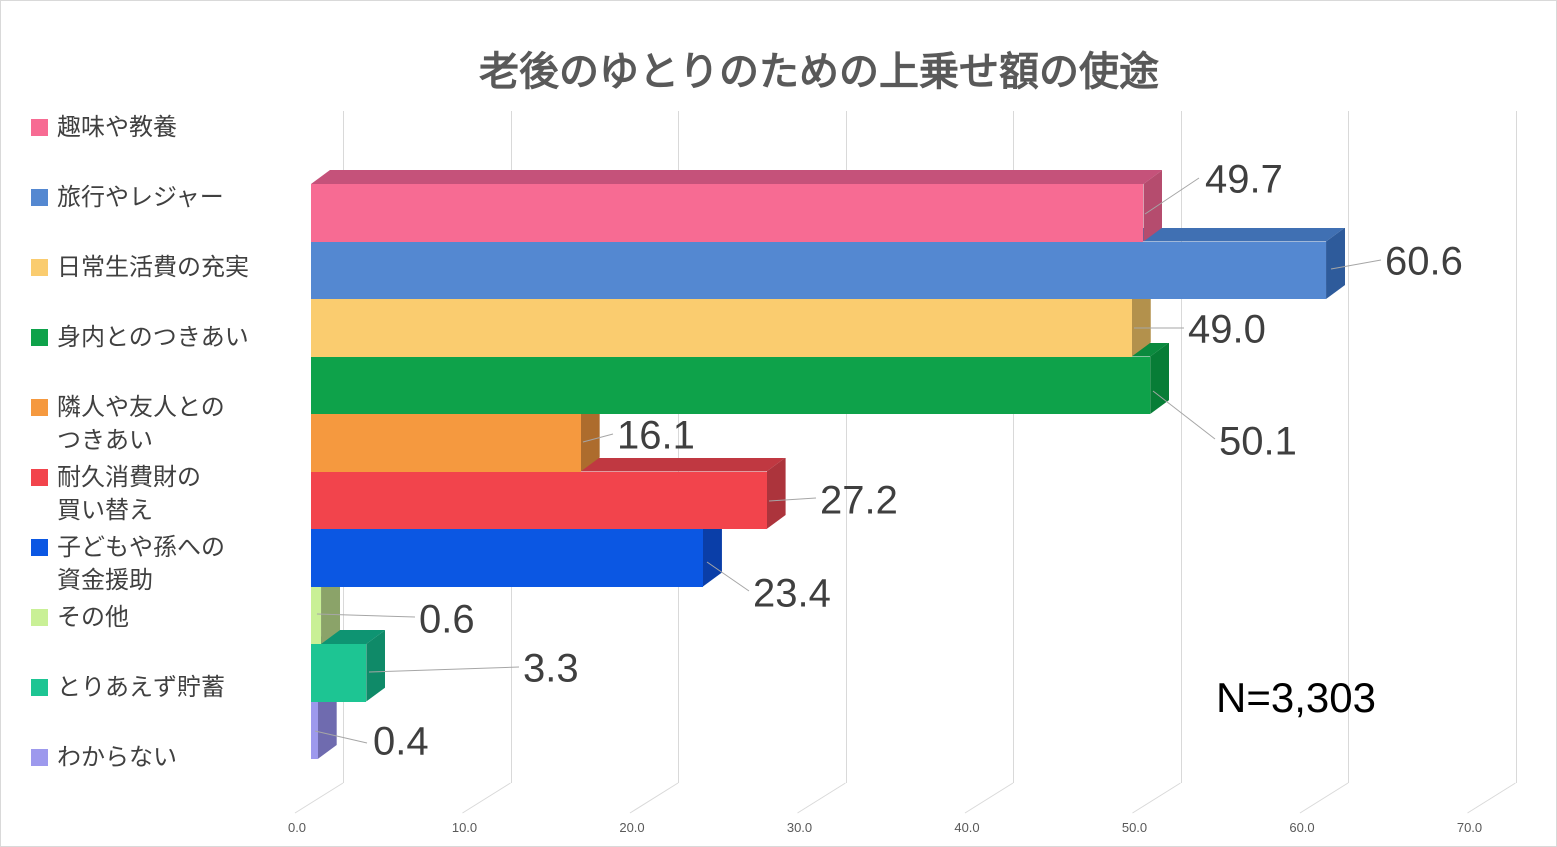 This screenshot has height=847, width=1557. Describe the element at coordinates (736, 177) in the screenshot. I see `bar-top-face` at that location.